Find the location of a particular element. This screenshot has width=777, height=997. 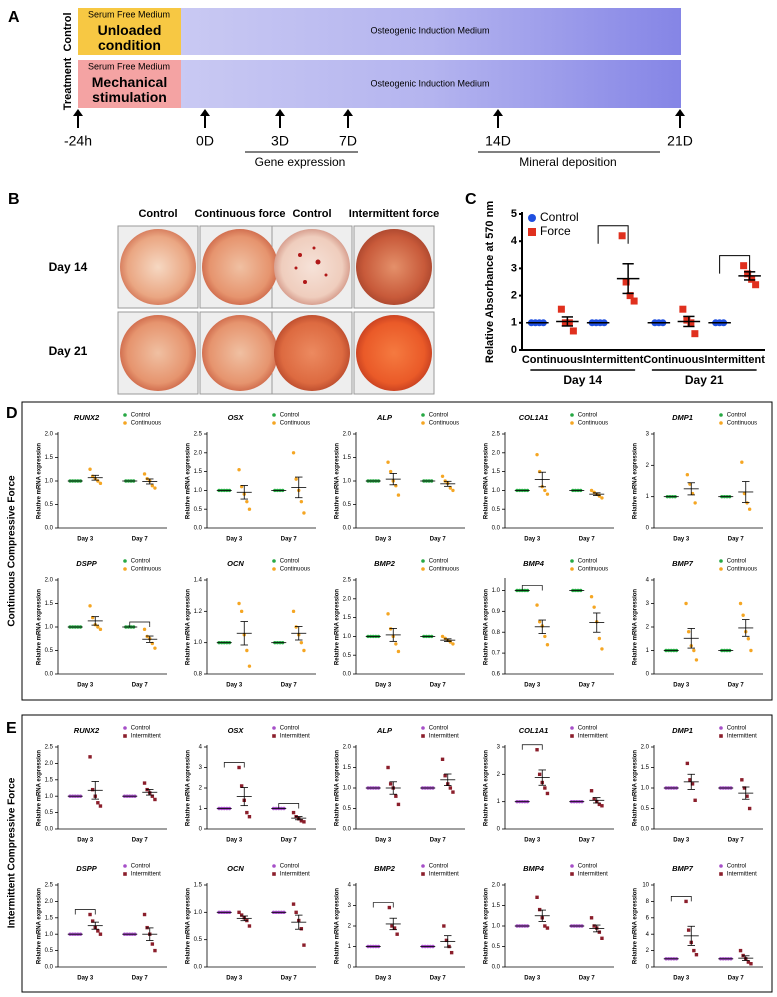

y-tick-label: 2 is located at coordinates (350, 927).